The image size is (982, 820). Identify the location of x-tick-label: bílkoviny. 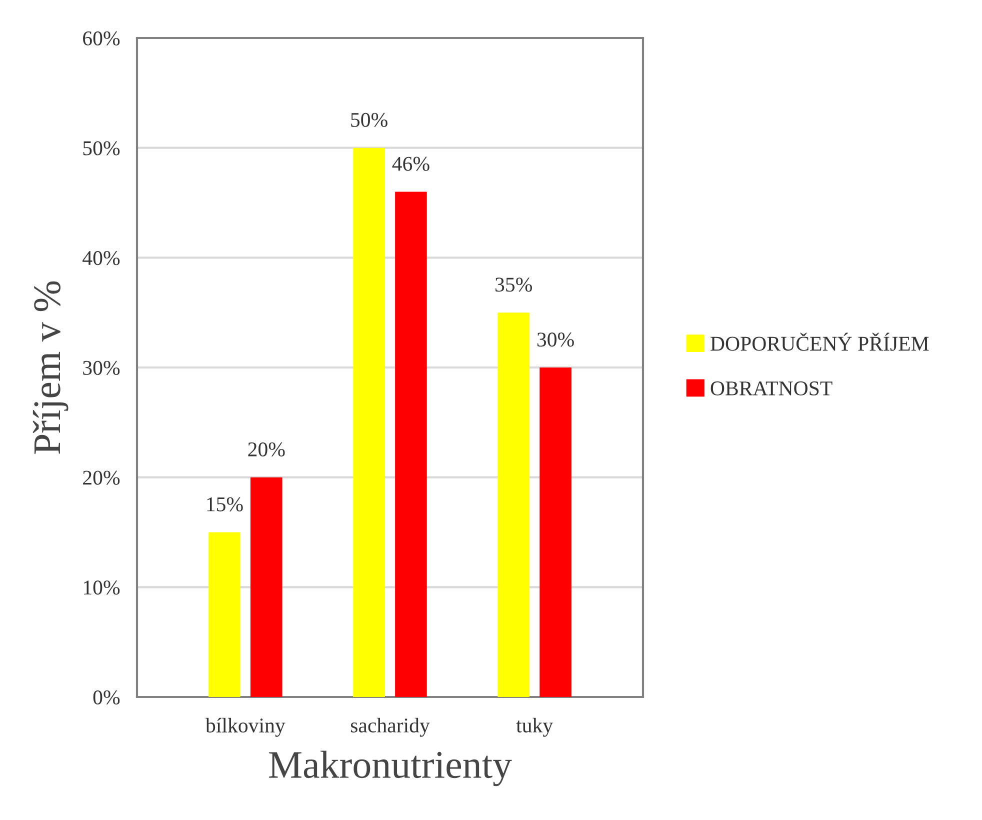
(245, 727).